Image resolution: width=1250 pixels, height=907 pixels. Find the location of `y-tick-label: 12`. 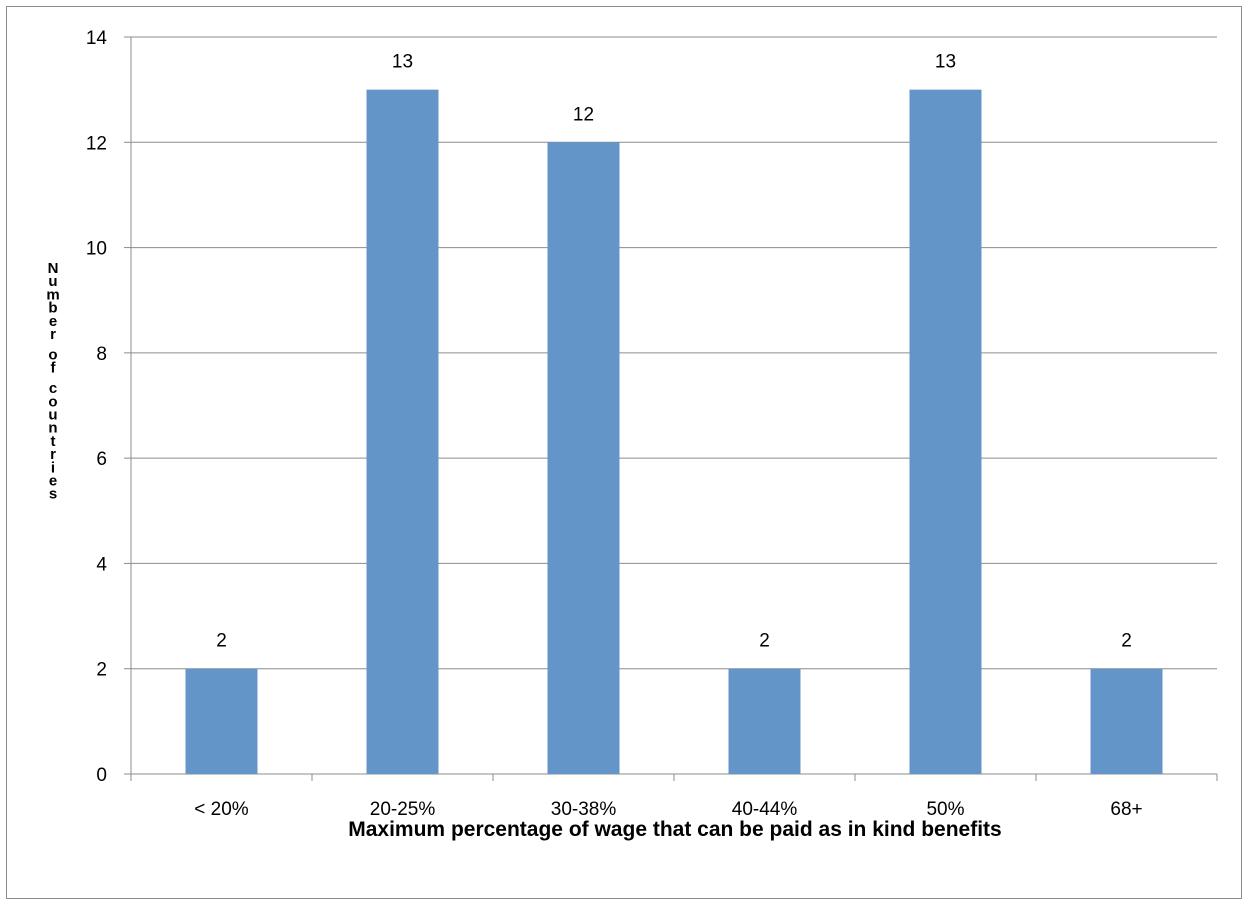

y-tick-label: 12 is located at coordinates (96, 143).